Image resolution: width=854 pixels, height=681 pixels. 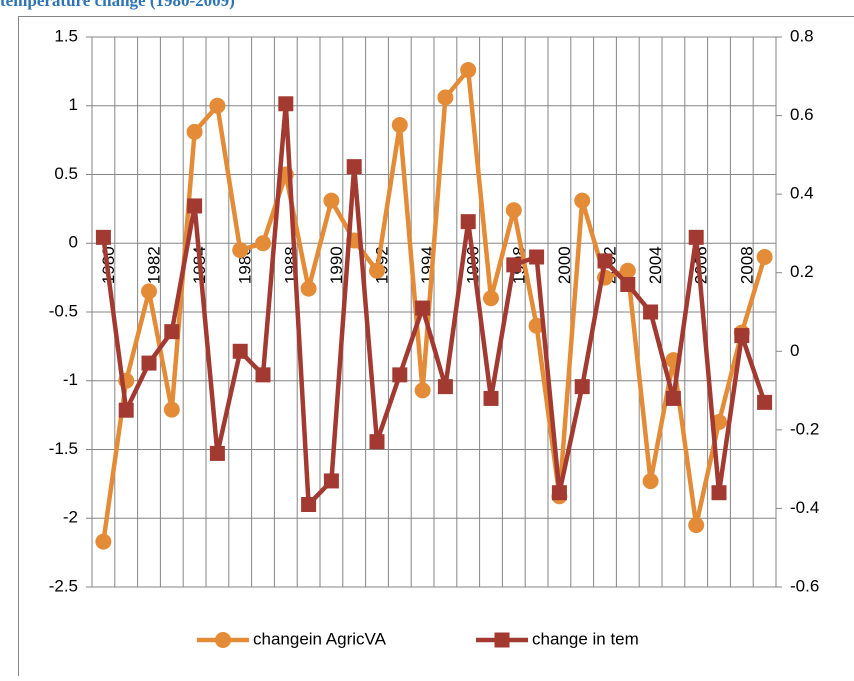 I want to click on x-tick-label: 1982, so click(x=153, y=265).